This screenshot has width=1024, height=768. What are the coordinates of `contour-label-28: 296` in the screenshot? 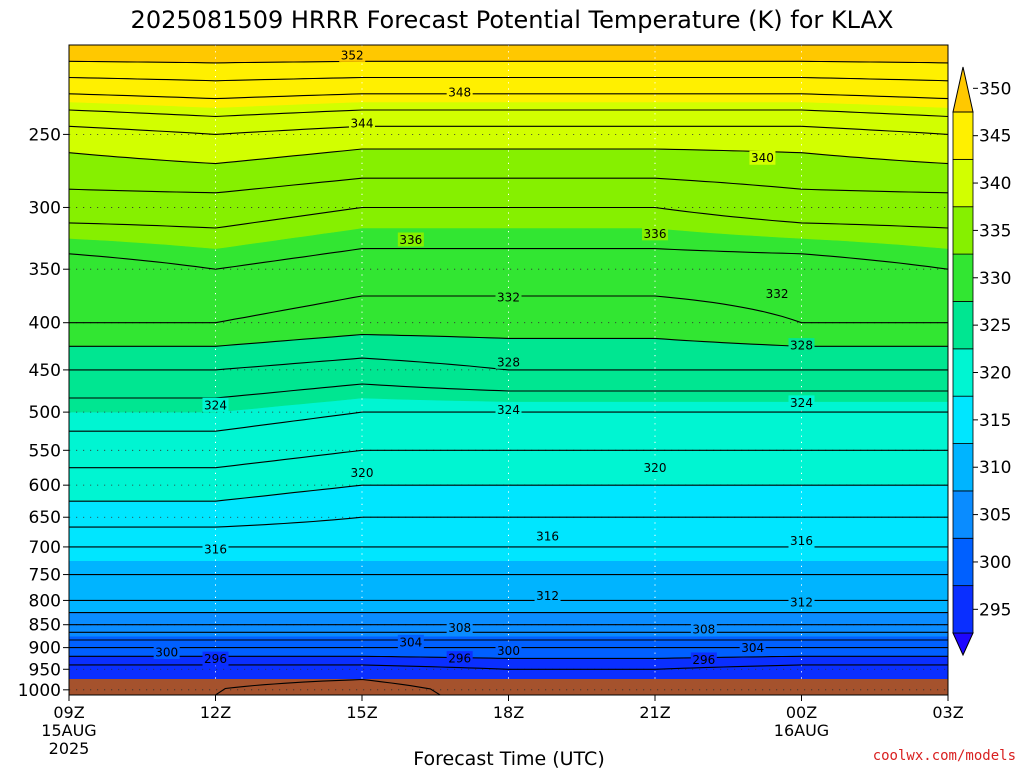 It's located at (703, 659).